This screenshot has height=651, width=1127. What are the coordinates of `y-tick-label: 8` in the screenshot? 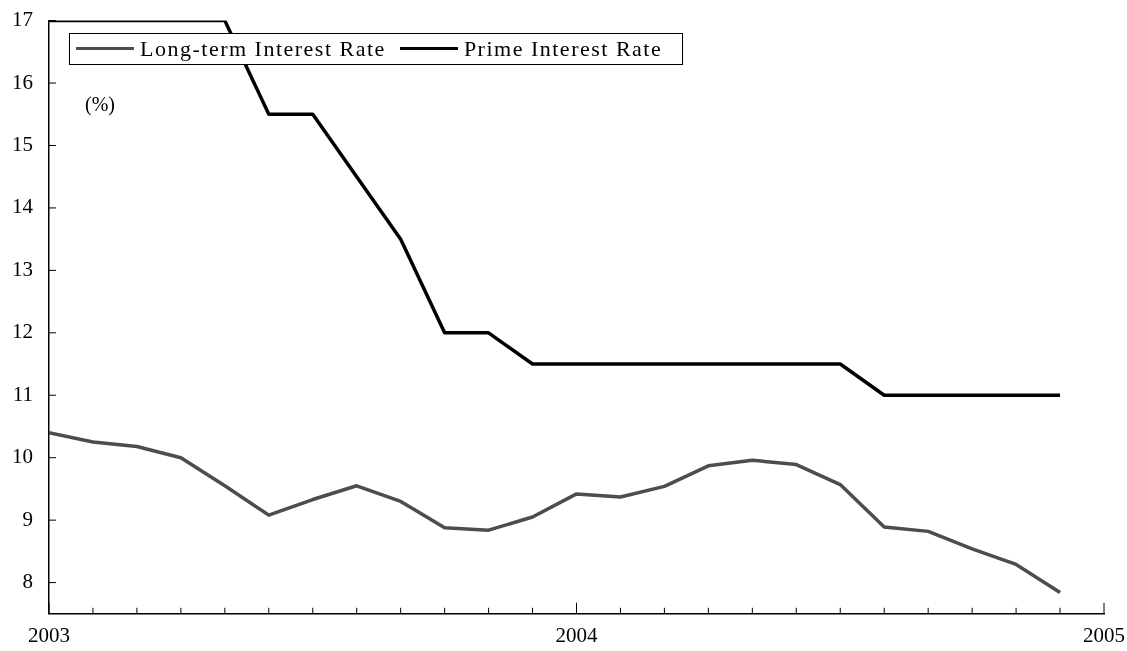 It's located at (27, 581).